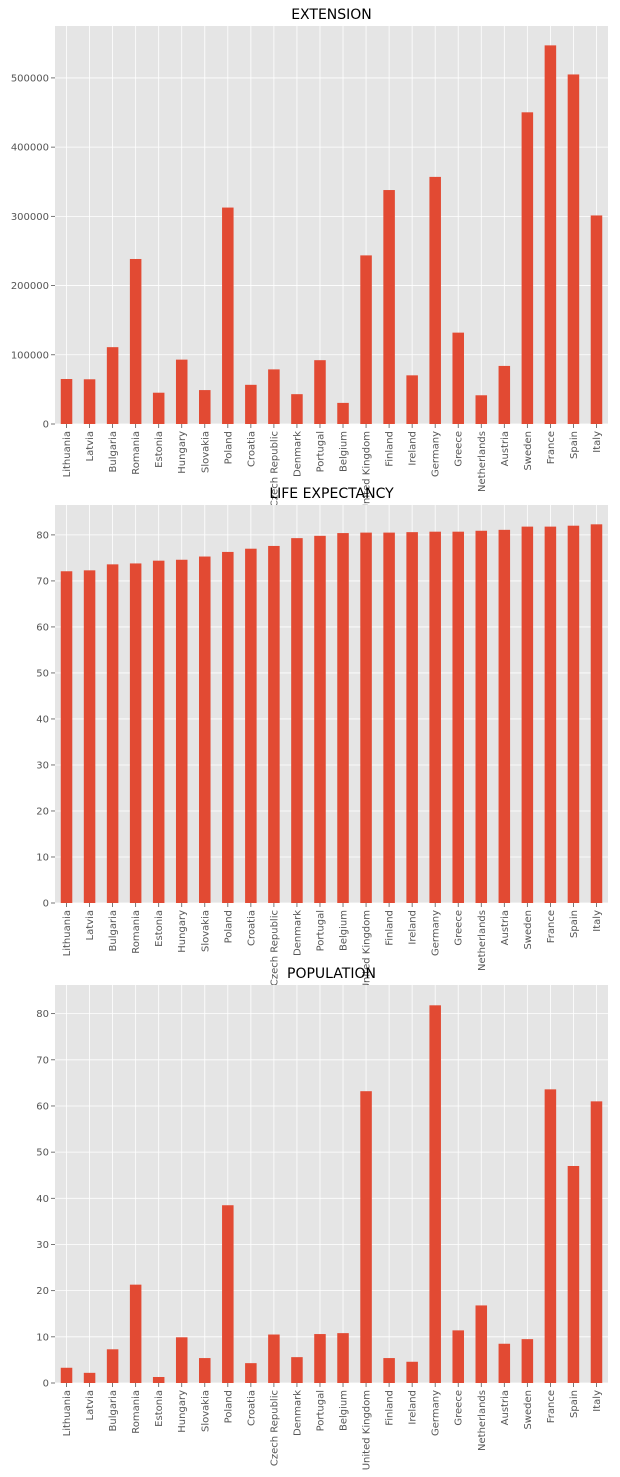  Describe the element at coordinates (344, 1410) in the screenshot. I see `x-tick-label: Belgium` at that location.